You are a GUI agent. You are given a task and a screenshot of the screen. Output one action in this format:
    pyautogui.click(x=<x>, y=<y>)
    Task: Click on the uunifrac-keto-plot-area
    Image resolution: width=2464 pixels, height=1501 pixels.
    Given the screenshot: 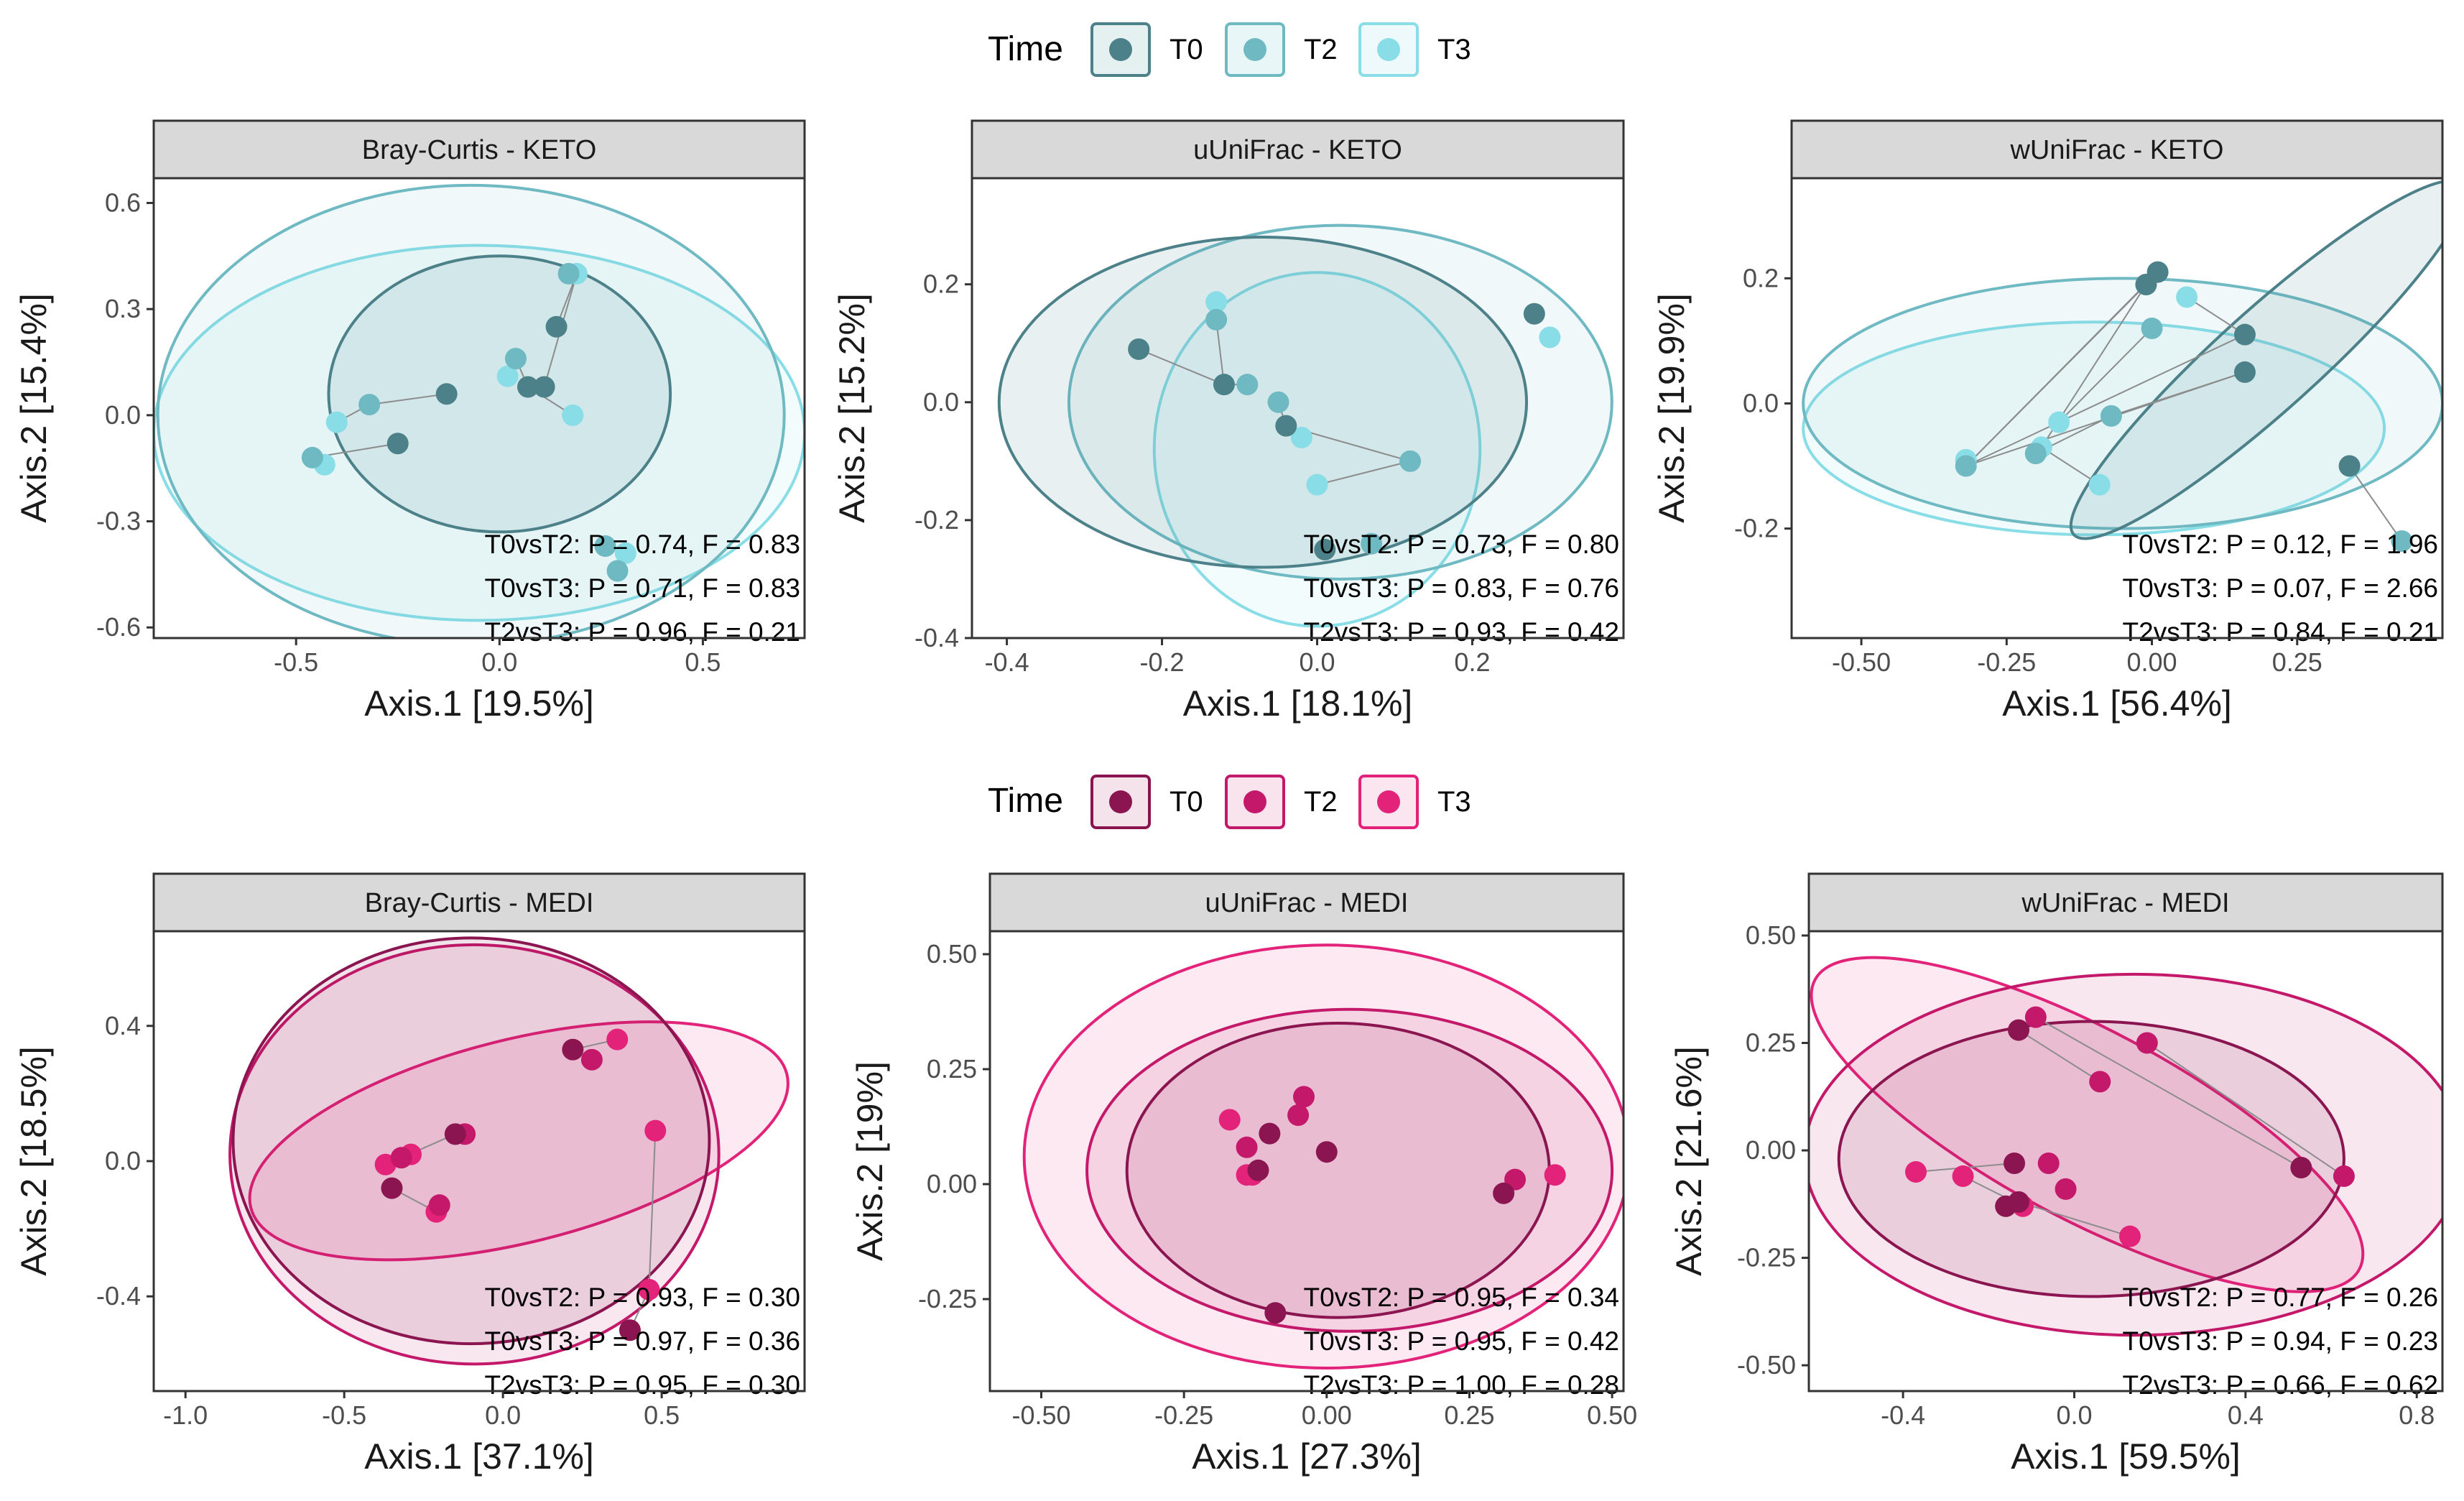 What is the action you would take?
    pyautogui.click(x=1298, y=408)
    